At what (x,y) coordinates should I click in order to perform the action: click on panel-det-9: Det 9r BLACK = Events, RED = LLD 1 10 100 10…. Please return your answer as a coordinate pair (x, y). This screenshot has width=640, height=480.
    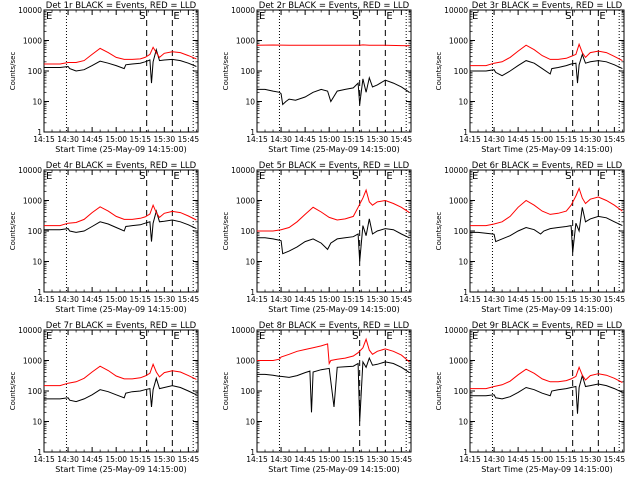
    Looking at the image, I should click on (530, 397).